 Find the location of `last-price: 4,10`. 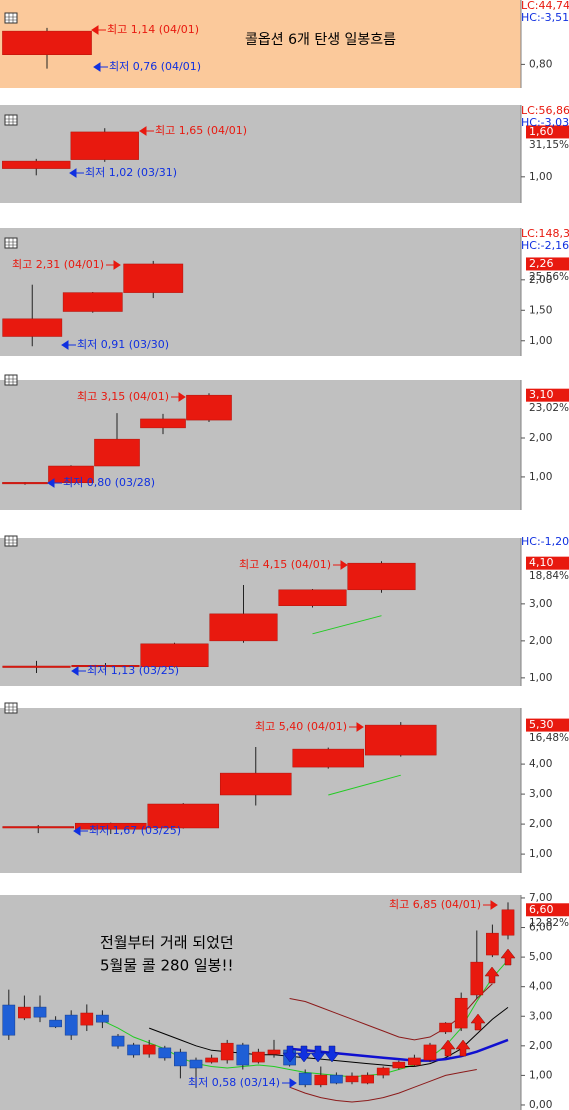

last-price: 4,10 is located at coordinates (541, 562).